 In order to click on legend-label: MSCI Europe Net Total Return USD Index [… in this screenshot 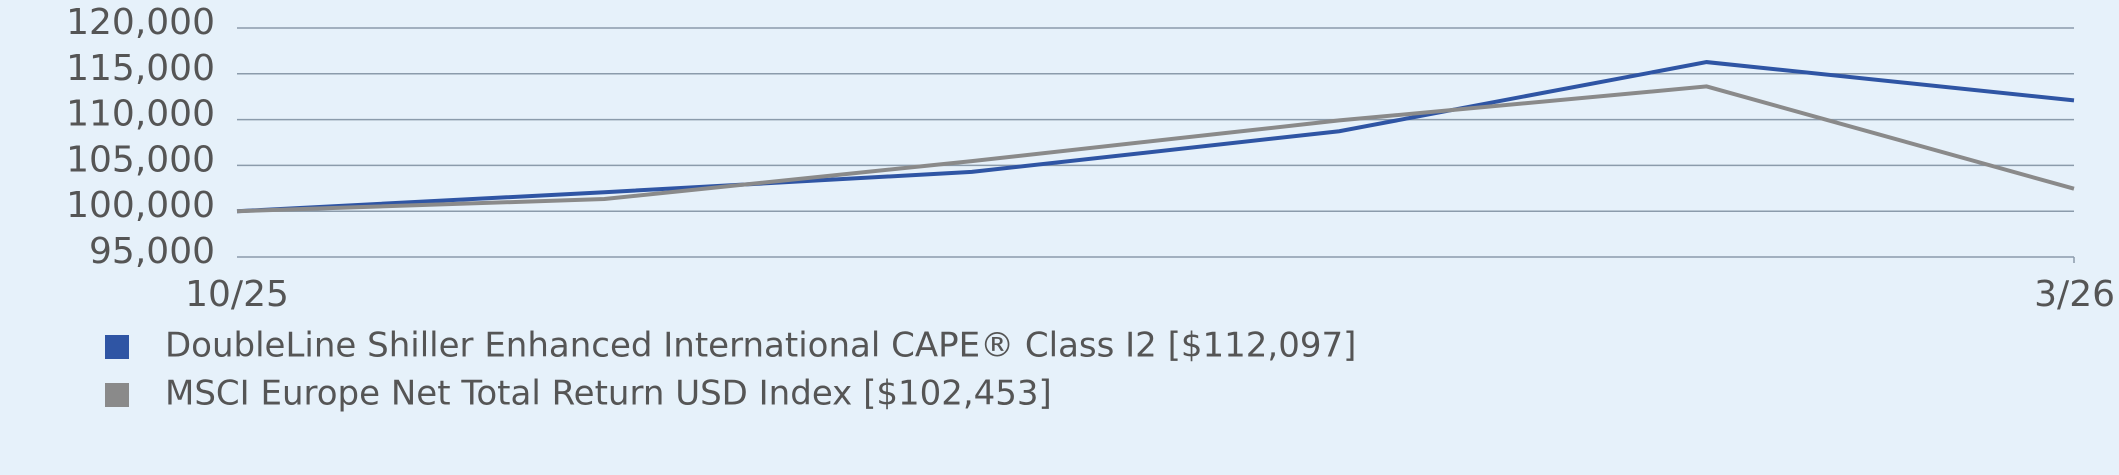, I will do `click(608, 394)`.